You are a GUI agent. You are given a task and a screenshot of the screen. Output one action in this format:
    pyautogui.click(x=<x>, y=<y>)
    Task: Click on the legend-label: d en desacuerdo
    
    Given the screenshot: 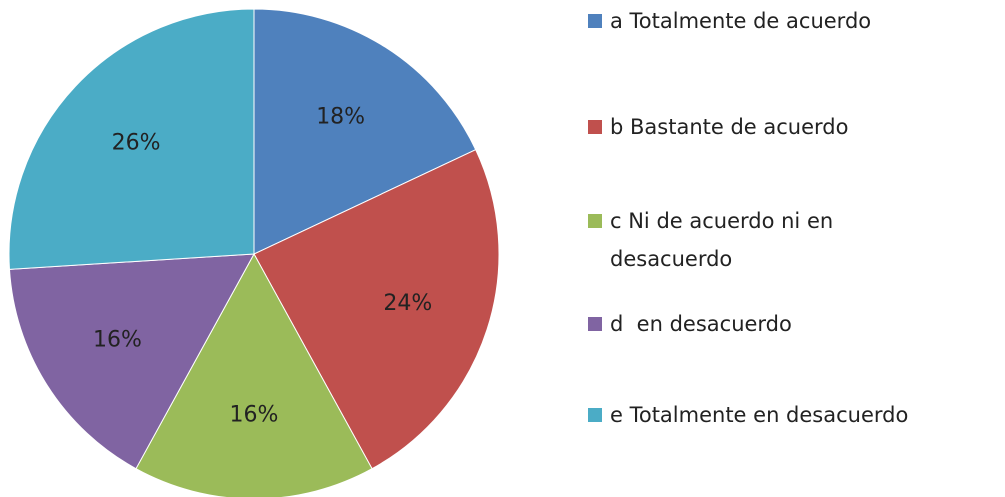 What is the action you would take?
    pyautogui.click(x=701, y=324)
    